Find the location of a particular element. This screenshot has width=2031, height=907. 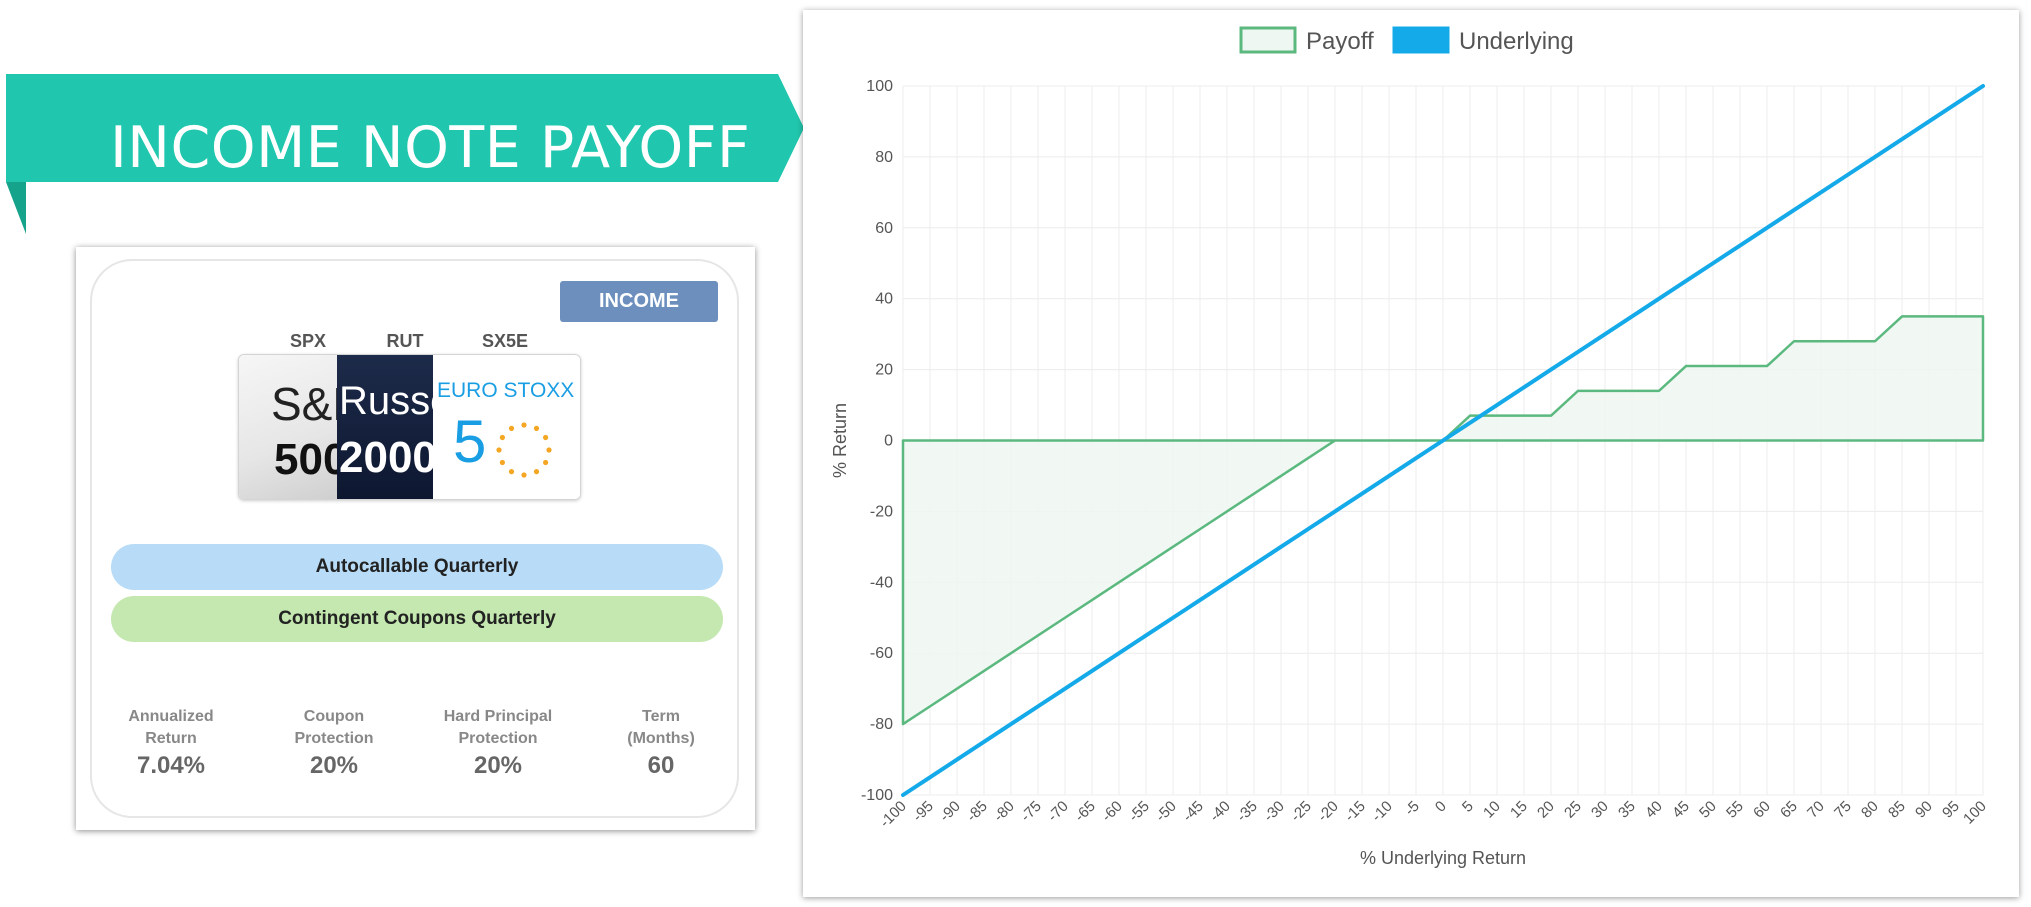

y-tick-label: 20 is located at coordinates (884, 370).